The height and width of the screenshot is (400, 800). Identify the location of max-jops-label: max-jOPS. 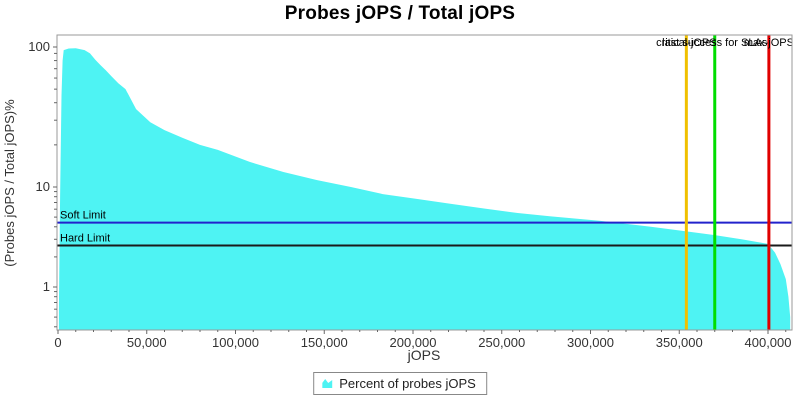
(769, 43).